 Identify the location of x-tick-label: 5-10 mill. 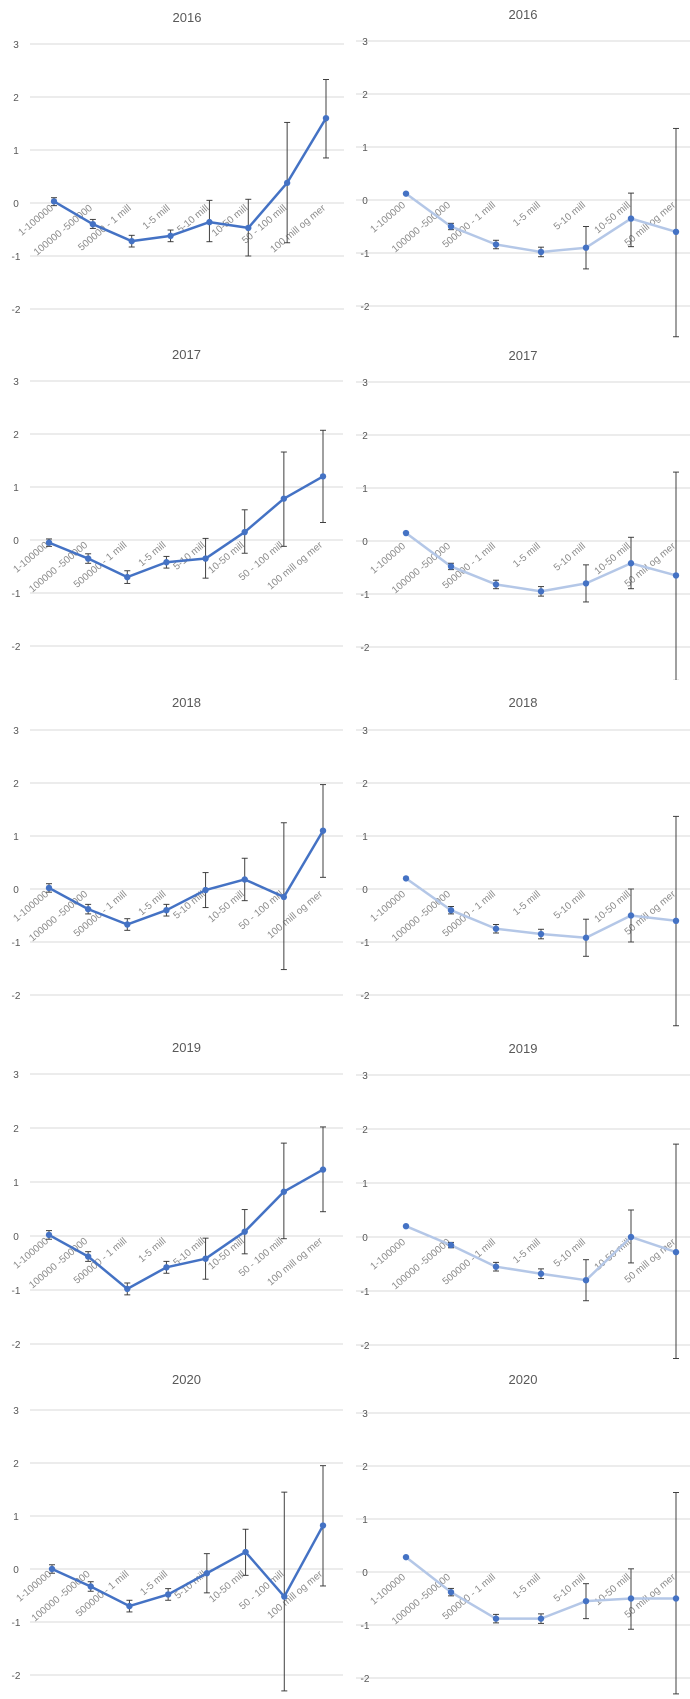
(570, 1253).